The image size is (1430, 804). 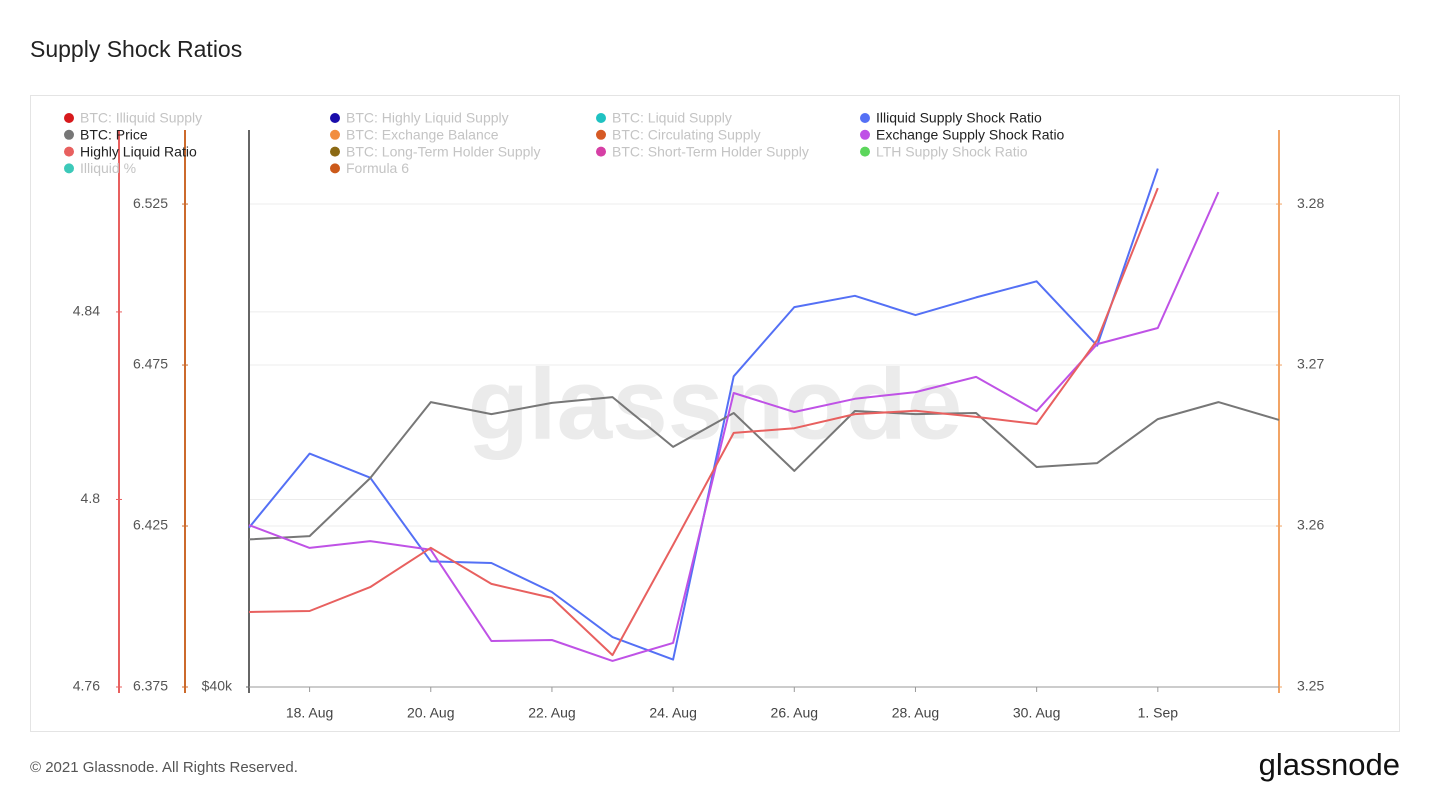 I want to click on y-tick-label: 3.27, so click(x=1310, y=364).